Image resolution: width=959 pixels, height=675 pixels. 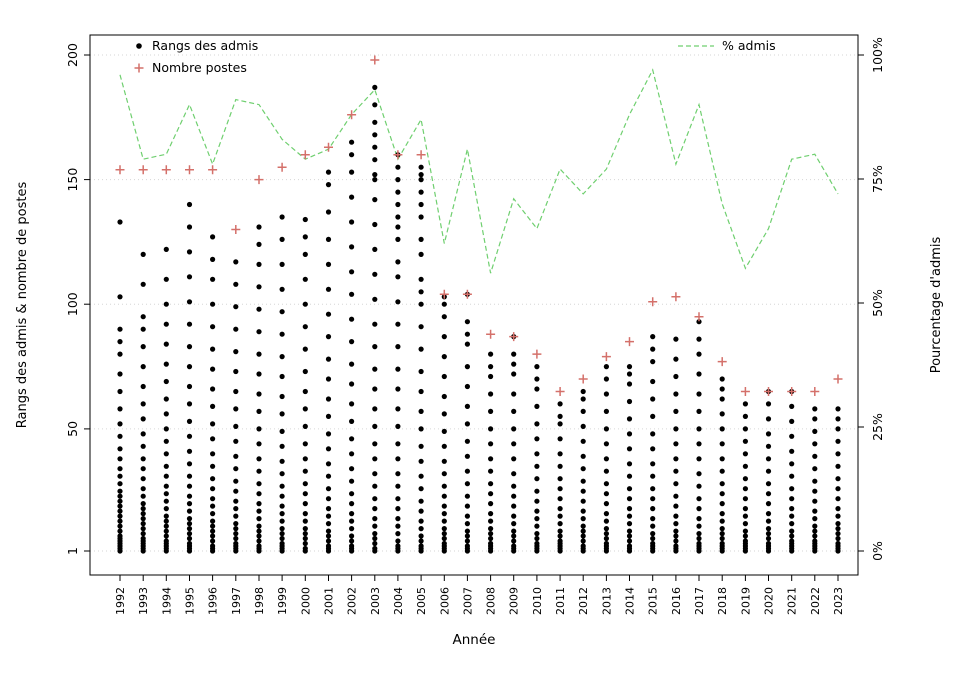 What do you see at coordinates (653, 601) in the screenshot?
I see `x-tick-label: 2015` at bounding box center [653, 601].